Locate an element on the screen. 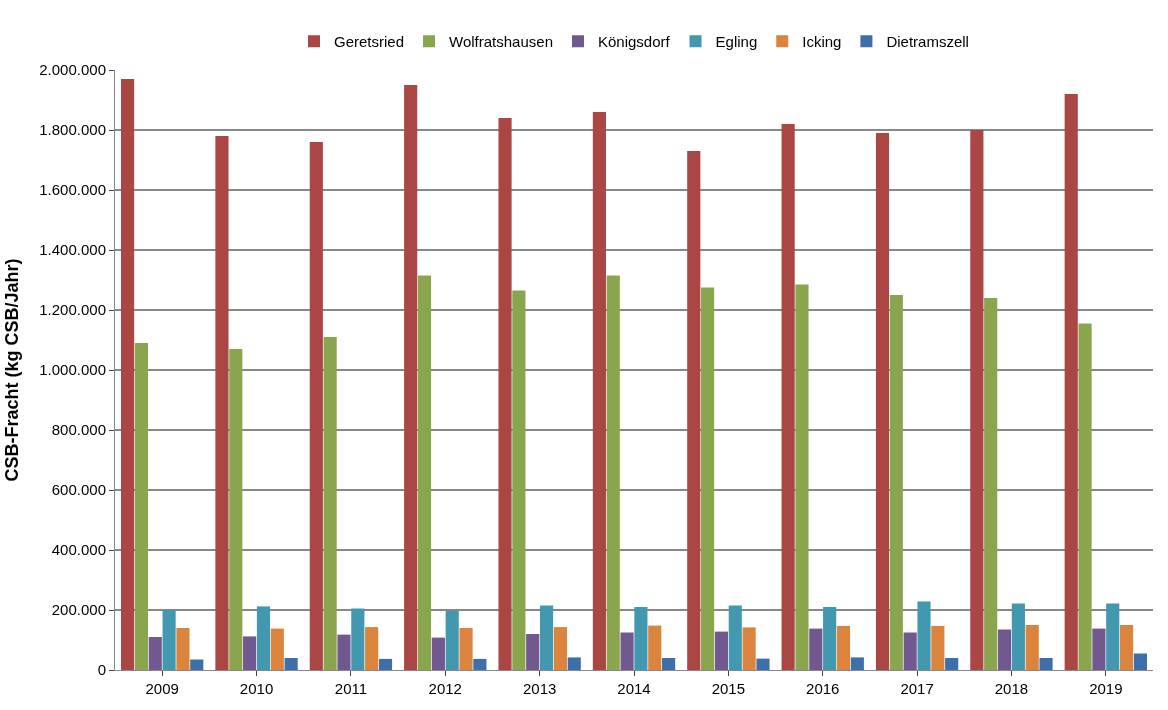  y-tick-label: 1.800.000 is located at coordinates (72, 130).